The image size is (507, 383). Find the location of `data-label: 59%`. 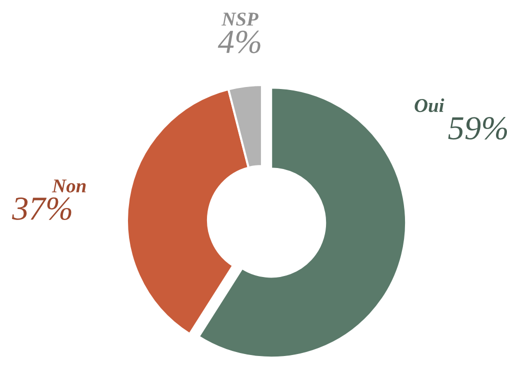

data-label: 59% is located at coordinates (477, 128).